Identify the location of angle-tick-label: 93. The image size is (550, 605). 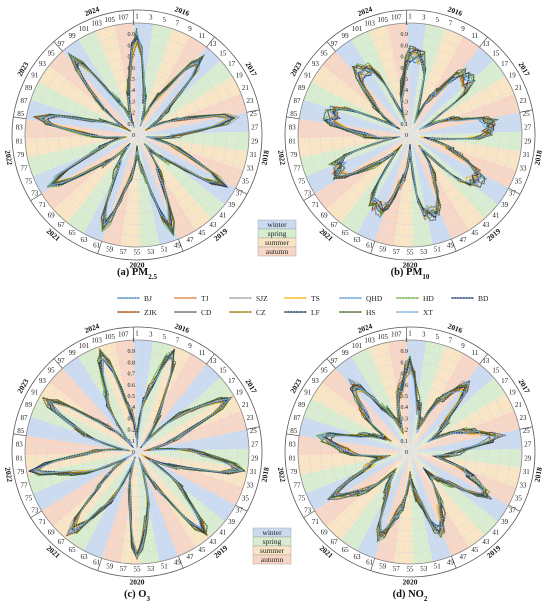
(316, 64).